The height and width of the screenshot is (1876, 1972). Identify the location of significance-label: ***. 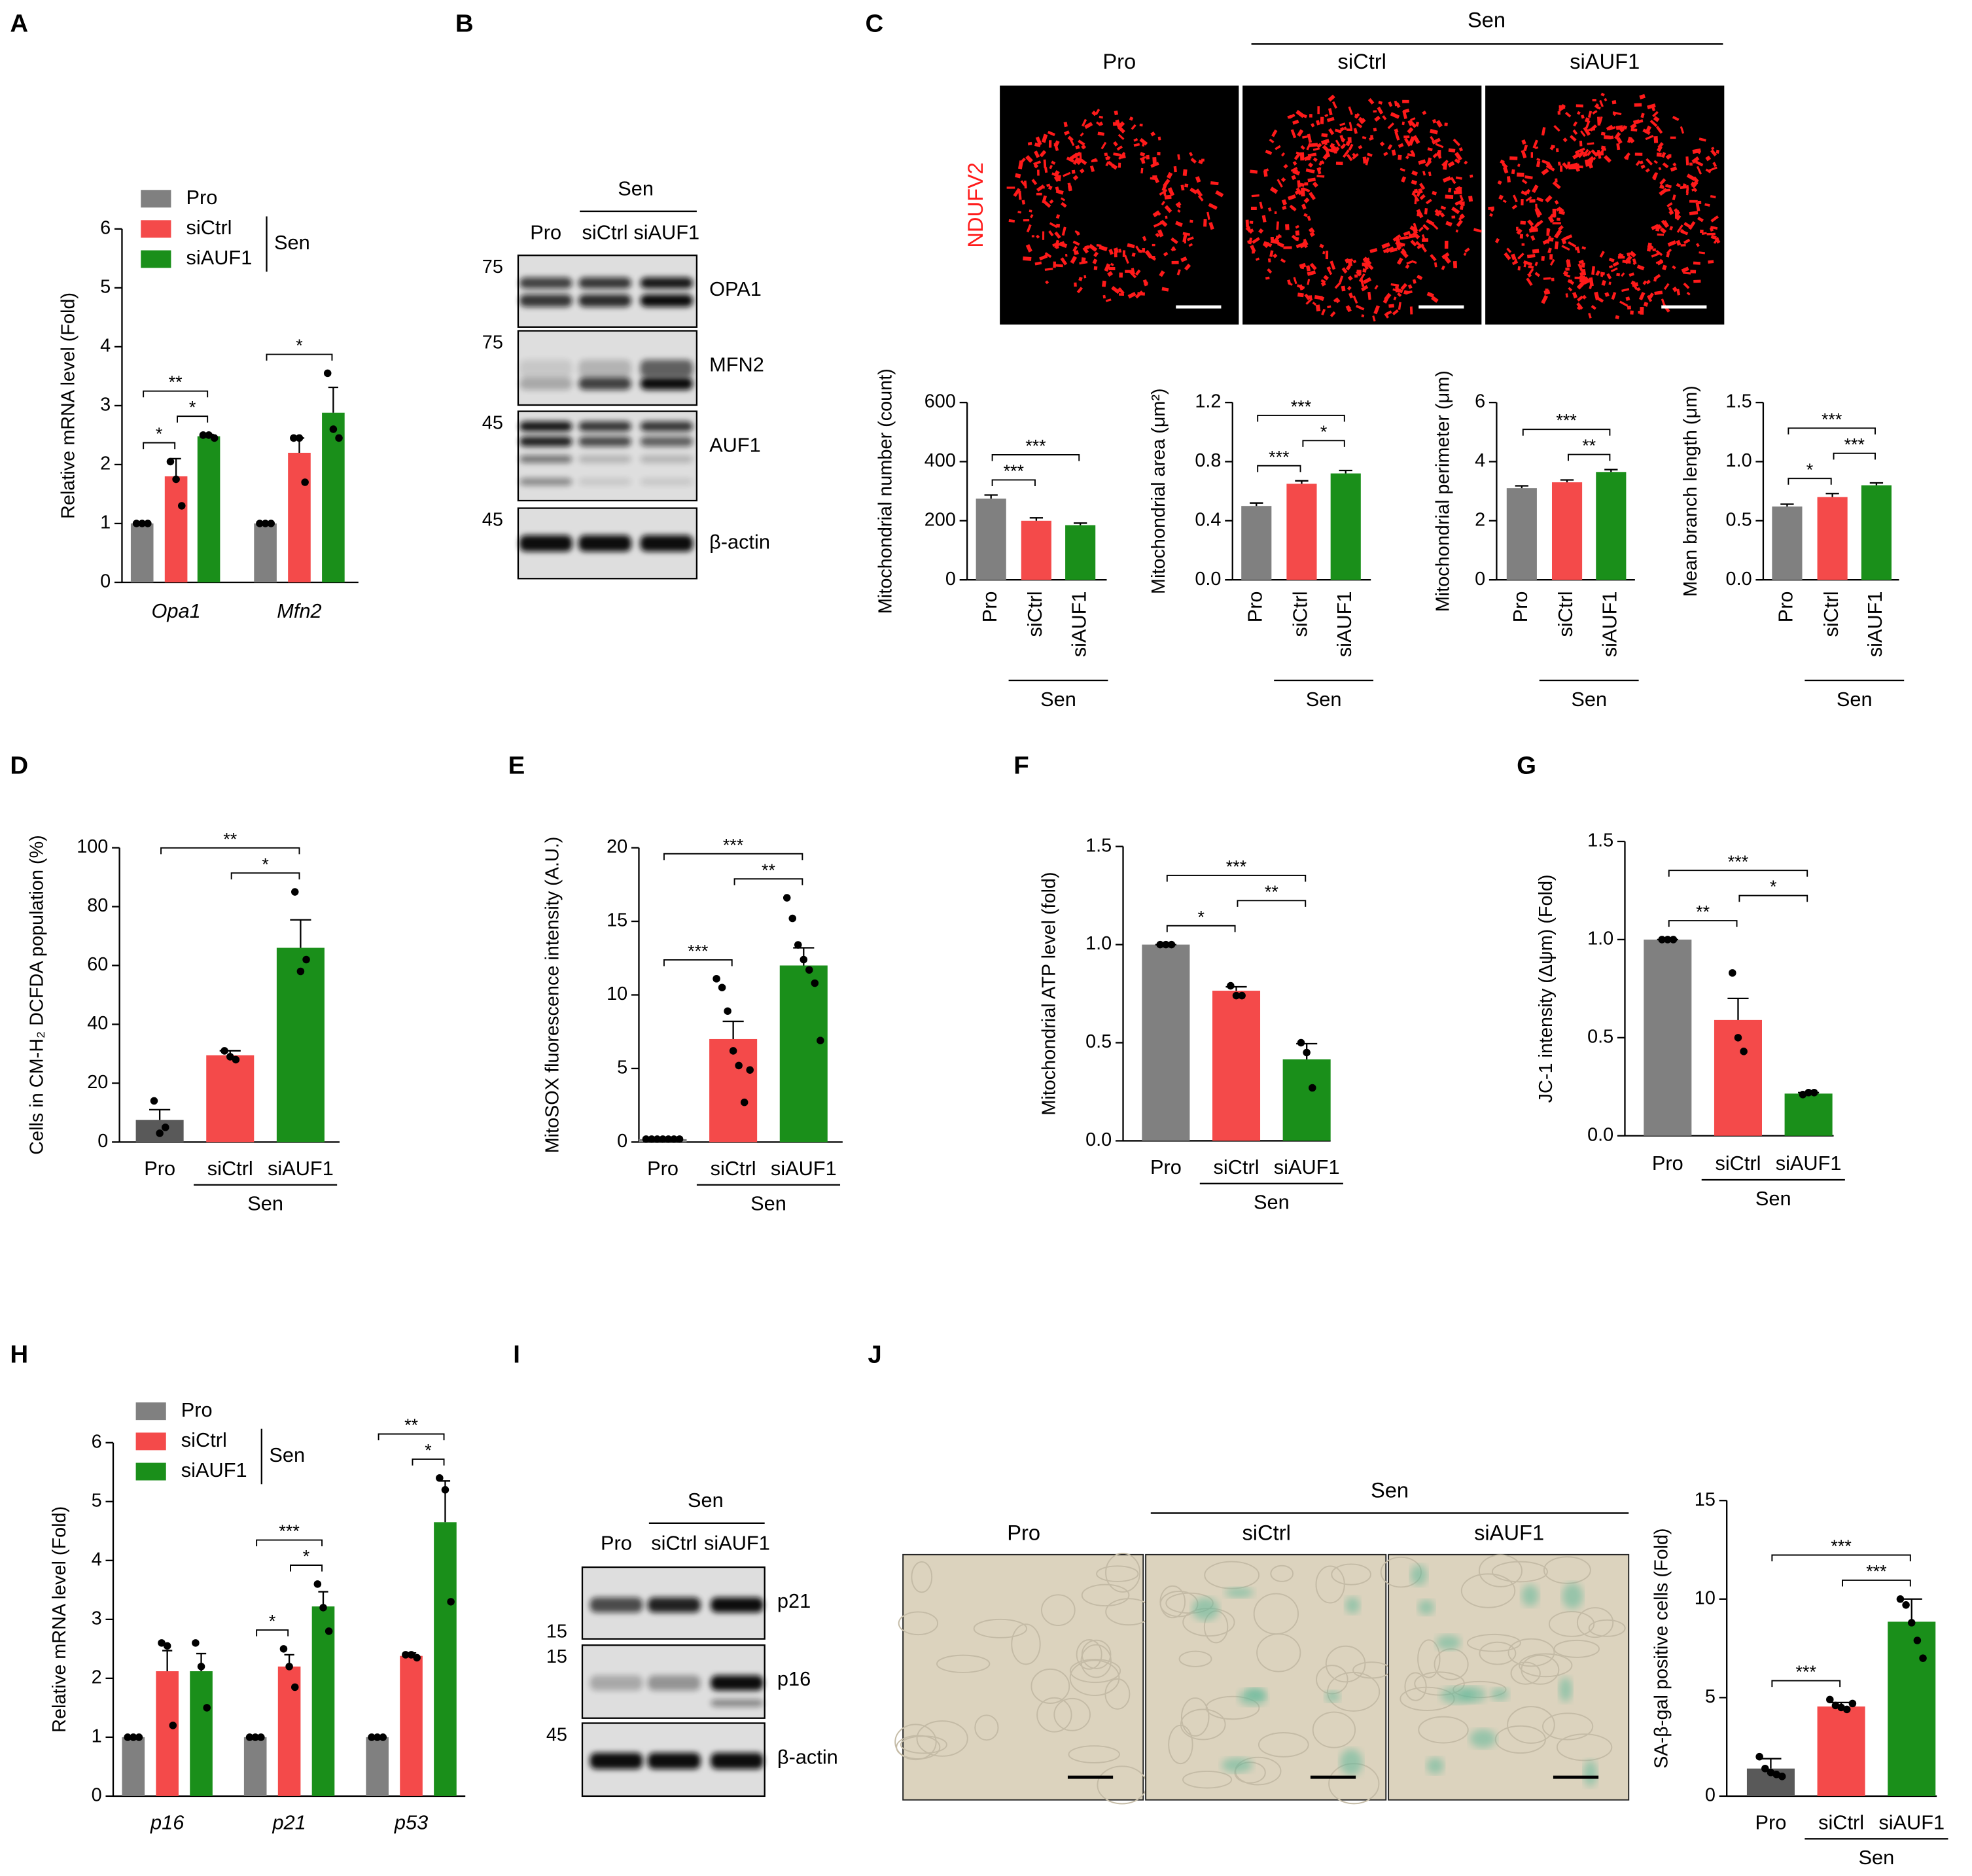
(1876, 1572).